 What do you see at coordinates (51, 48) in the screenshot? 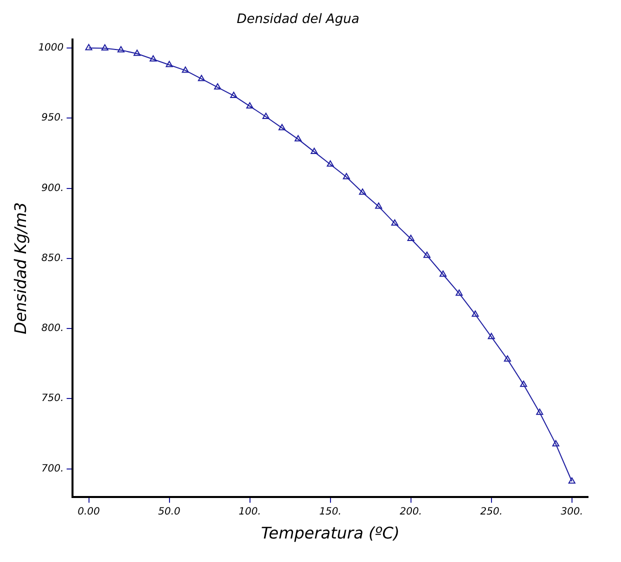
I see `y-tick-label: 1000` at bounding box center [51, 48].